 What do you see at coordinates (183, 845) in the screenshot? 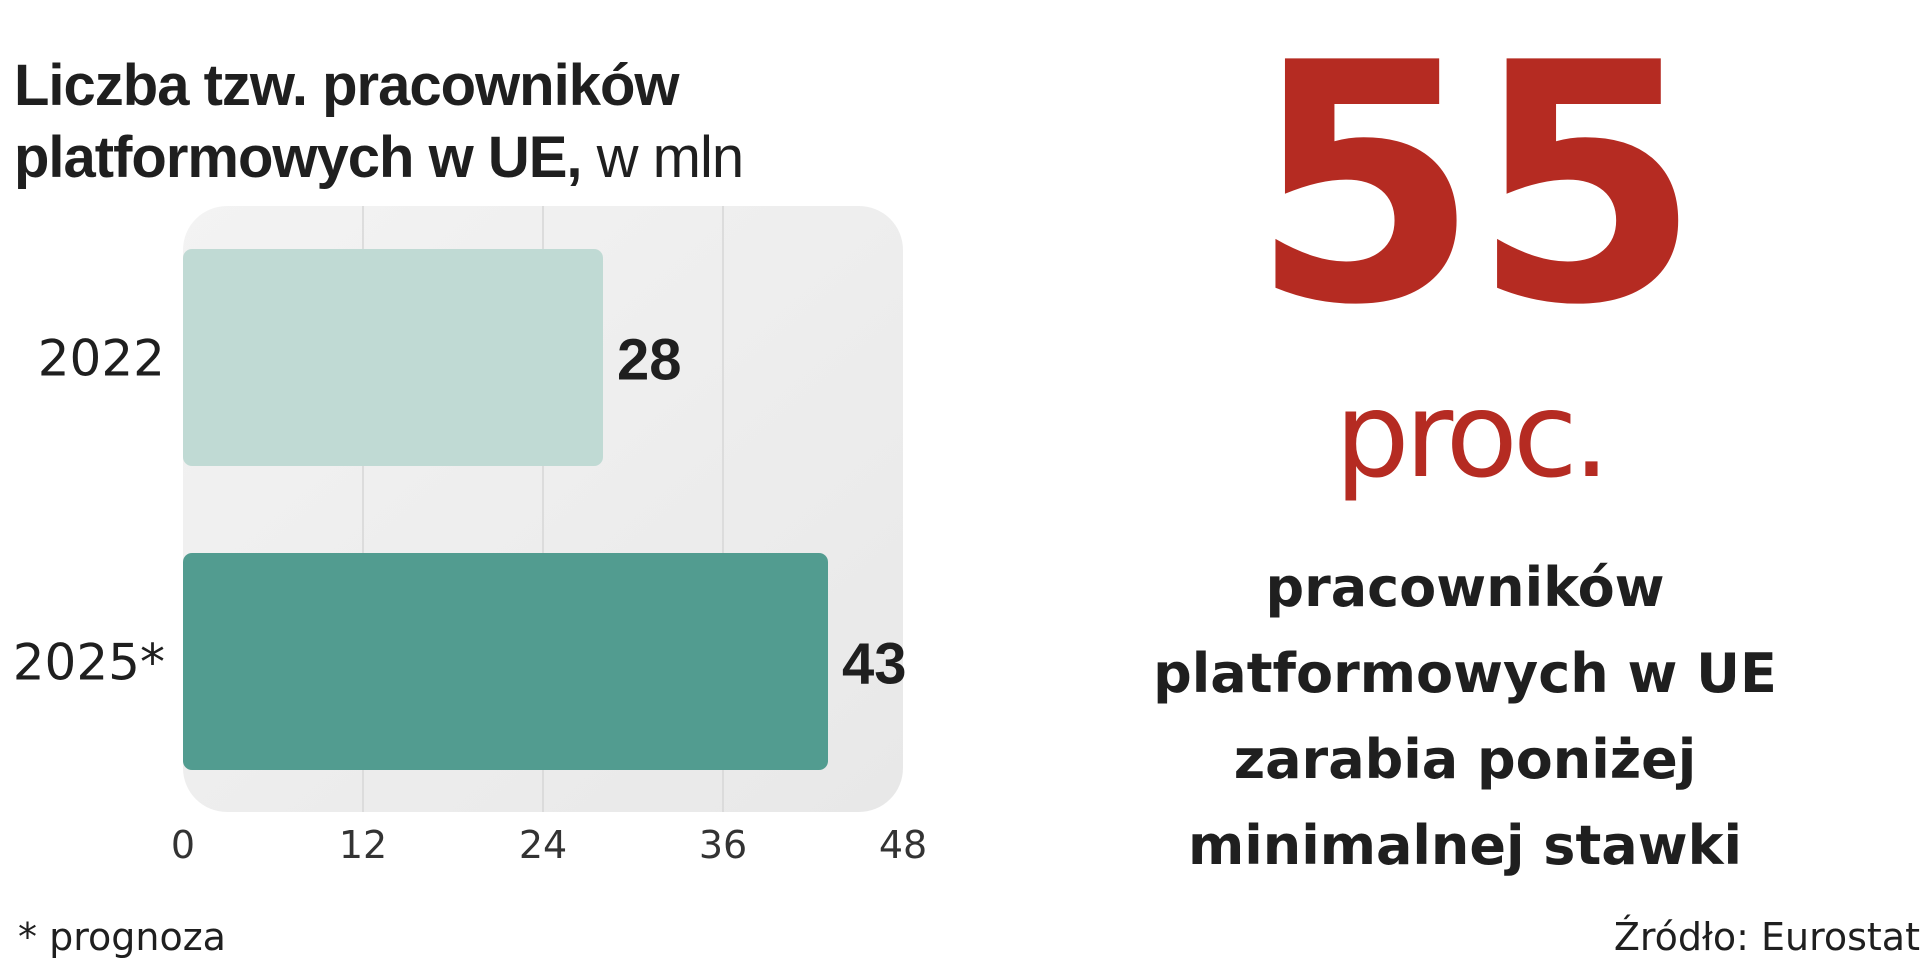
I see `x-tick-label: 0` at bounding box center [183, 845].